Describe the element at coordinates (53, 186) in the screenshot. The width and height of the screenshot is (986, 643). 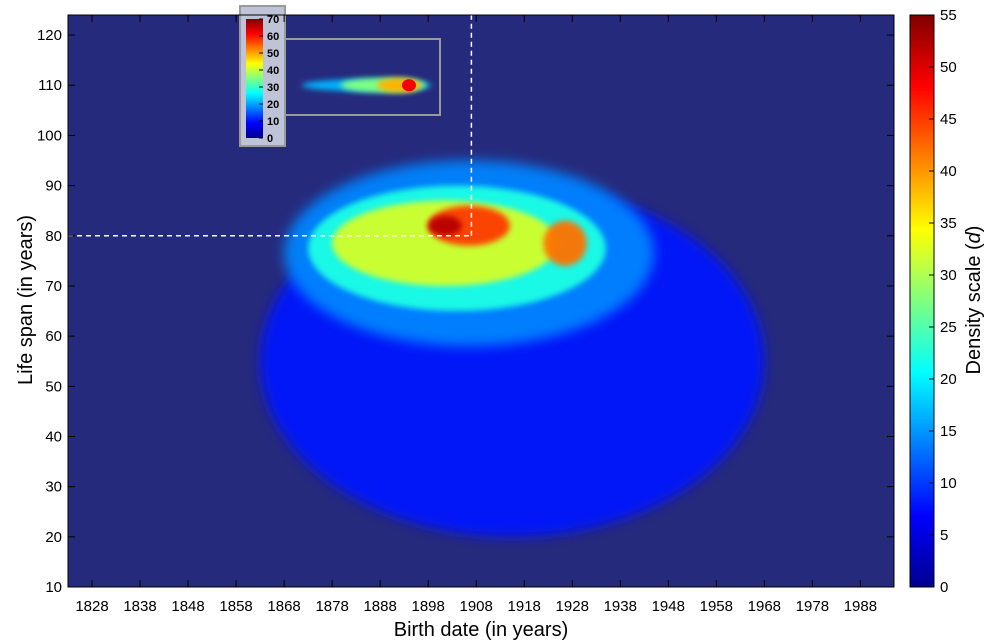
I see `y-tick-label: 90` at that location.